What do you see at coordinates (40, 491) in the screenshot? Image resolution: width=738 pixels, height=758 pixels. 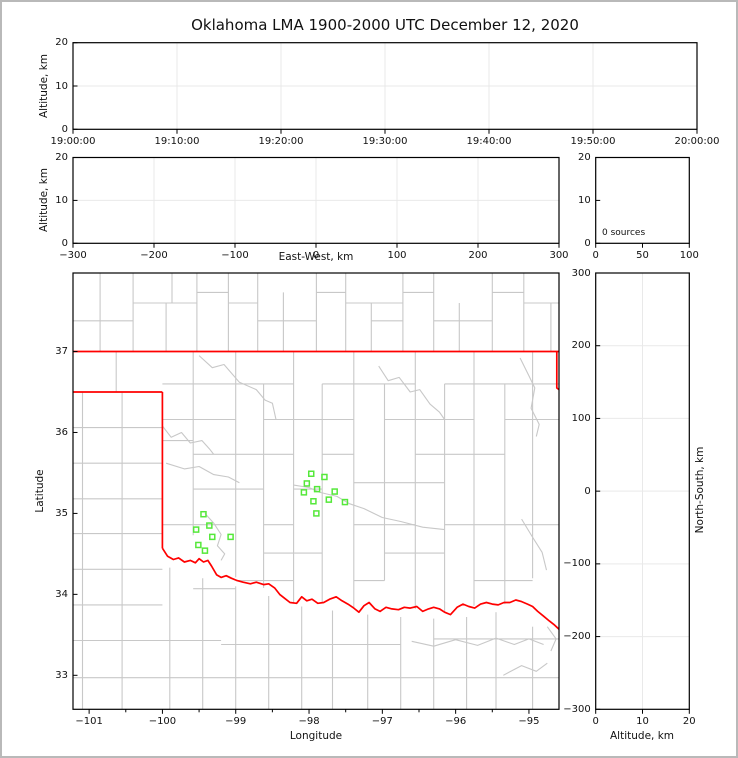 I see `map-ylabel: Latitude` at bounding box center [40, 491].